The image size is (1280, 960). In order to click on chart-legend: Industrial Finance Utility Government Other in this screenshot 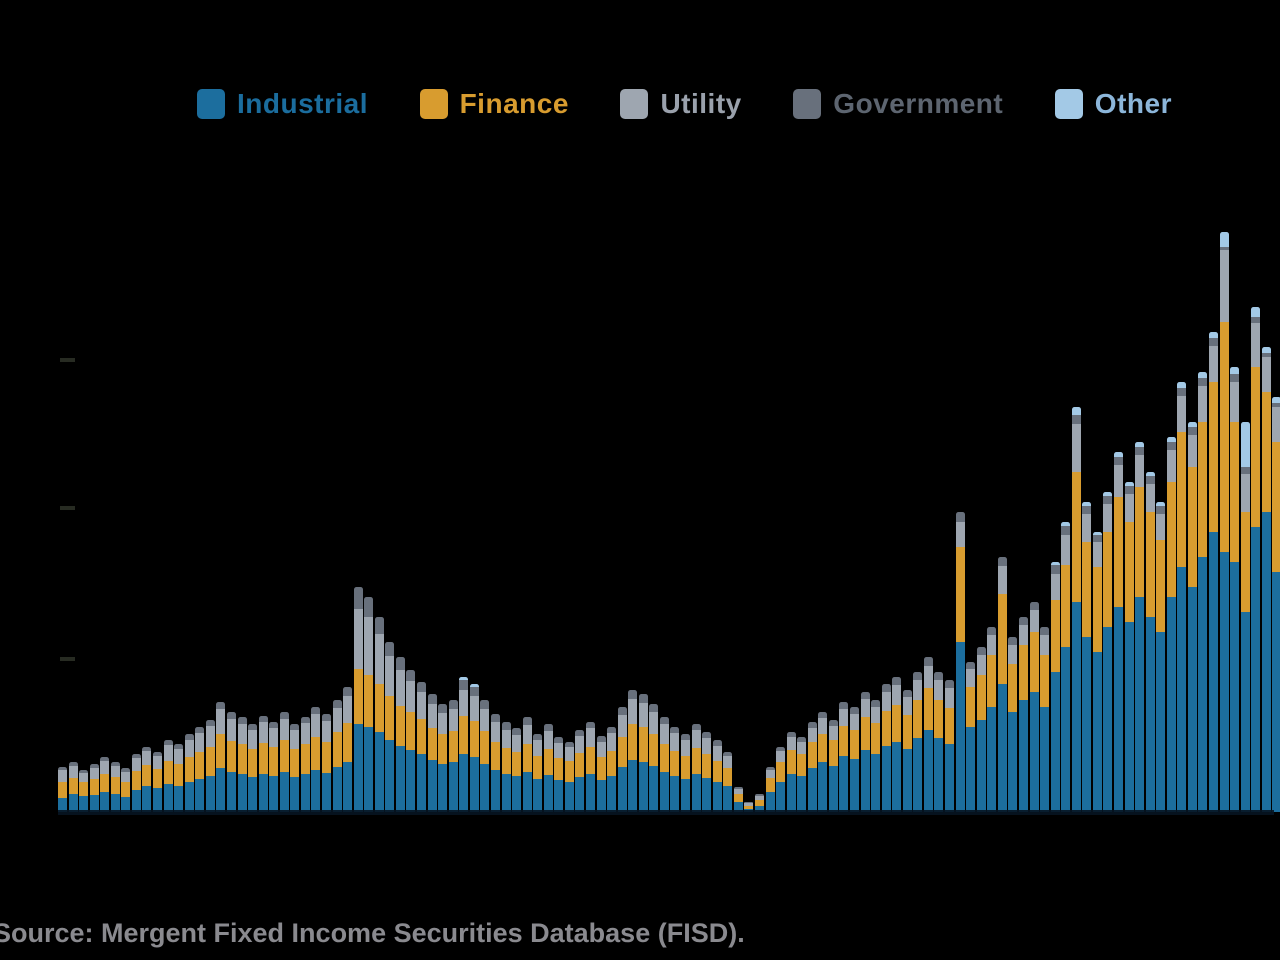, I will do `click(684, 104)`.